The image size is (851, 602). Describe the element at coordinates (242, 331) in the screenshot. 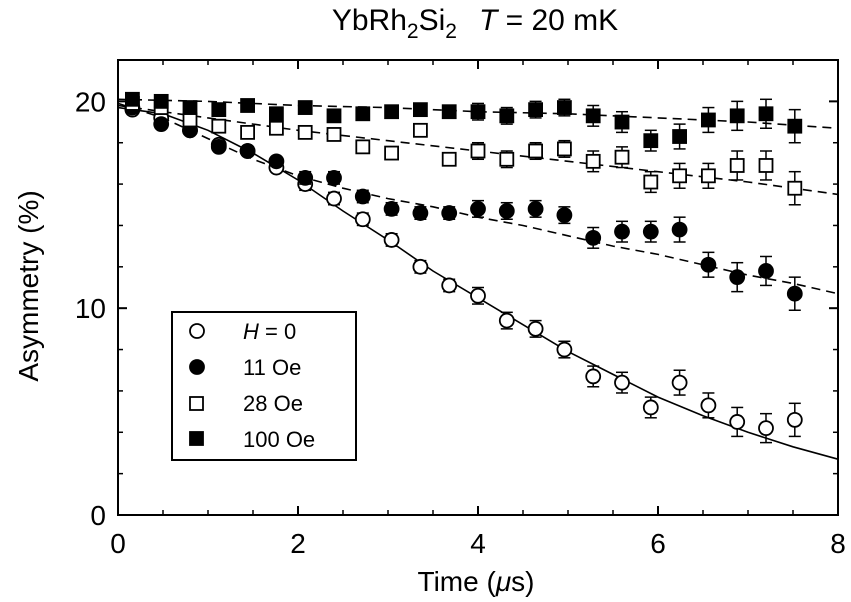

I see `legend-entry-h0: H = 0` at that location.